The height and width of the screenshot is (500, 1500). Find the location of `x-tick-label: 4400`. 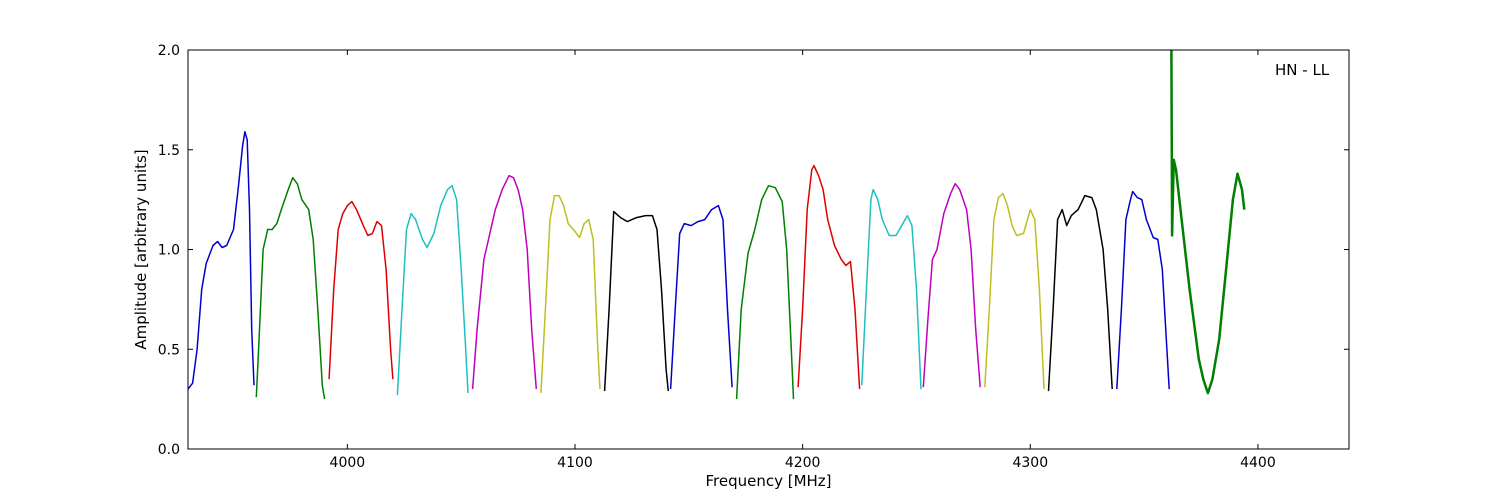

x-tick-label: 4400 is located at coordinates (1258, 463).